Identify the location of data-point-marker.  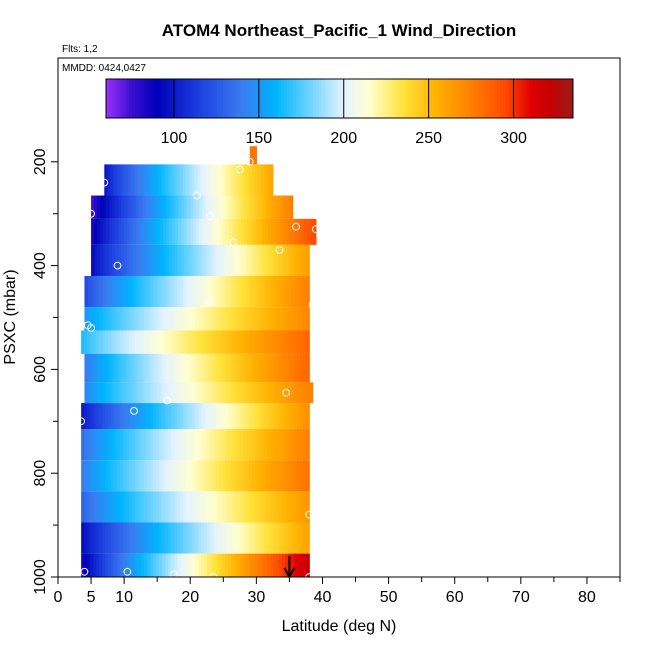
(279, 250).